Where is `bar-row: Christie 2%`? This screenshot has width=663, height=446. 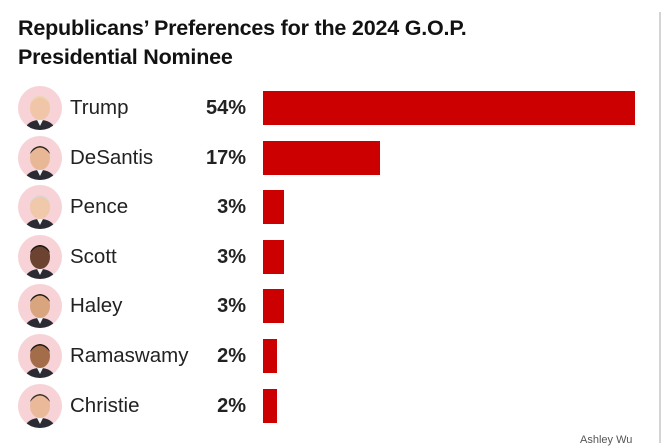
bar-row: Christie 2% is located at coordinates (325, 406).